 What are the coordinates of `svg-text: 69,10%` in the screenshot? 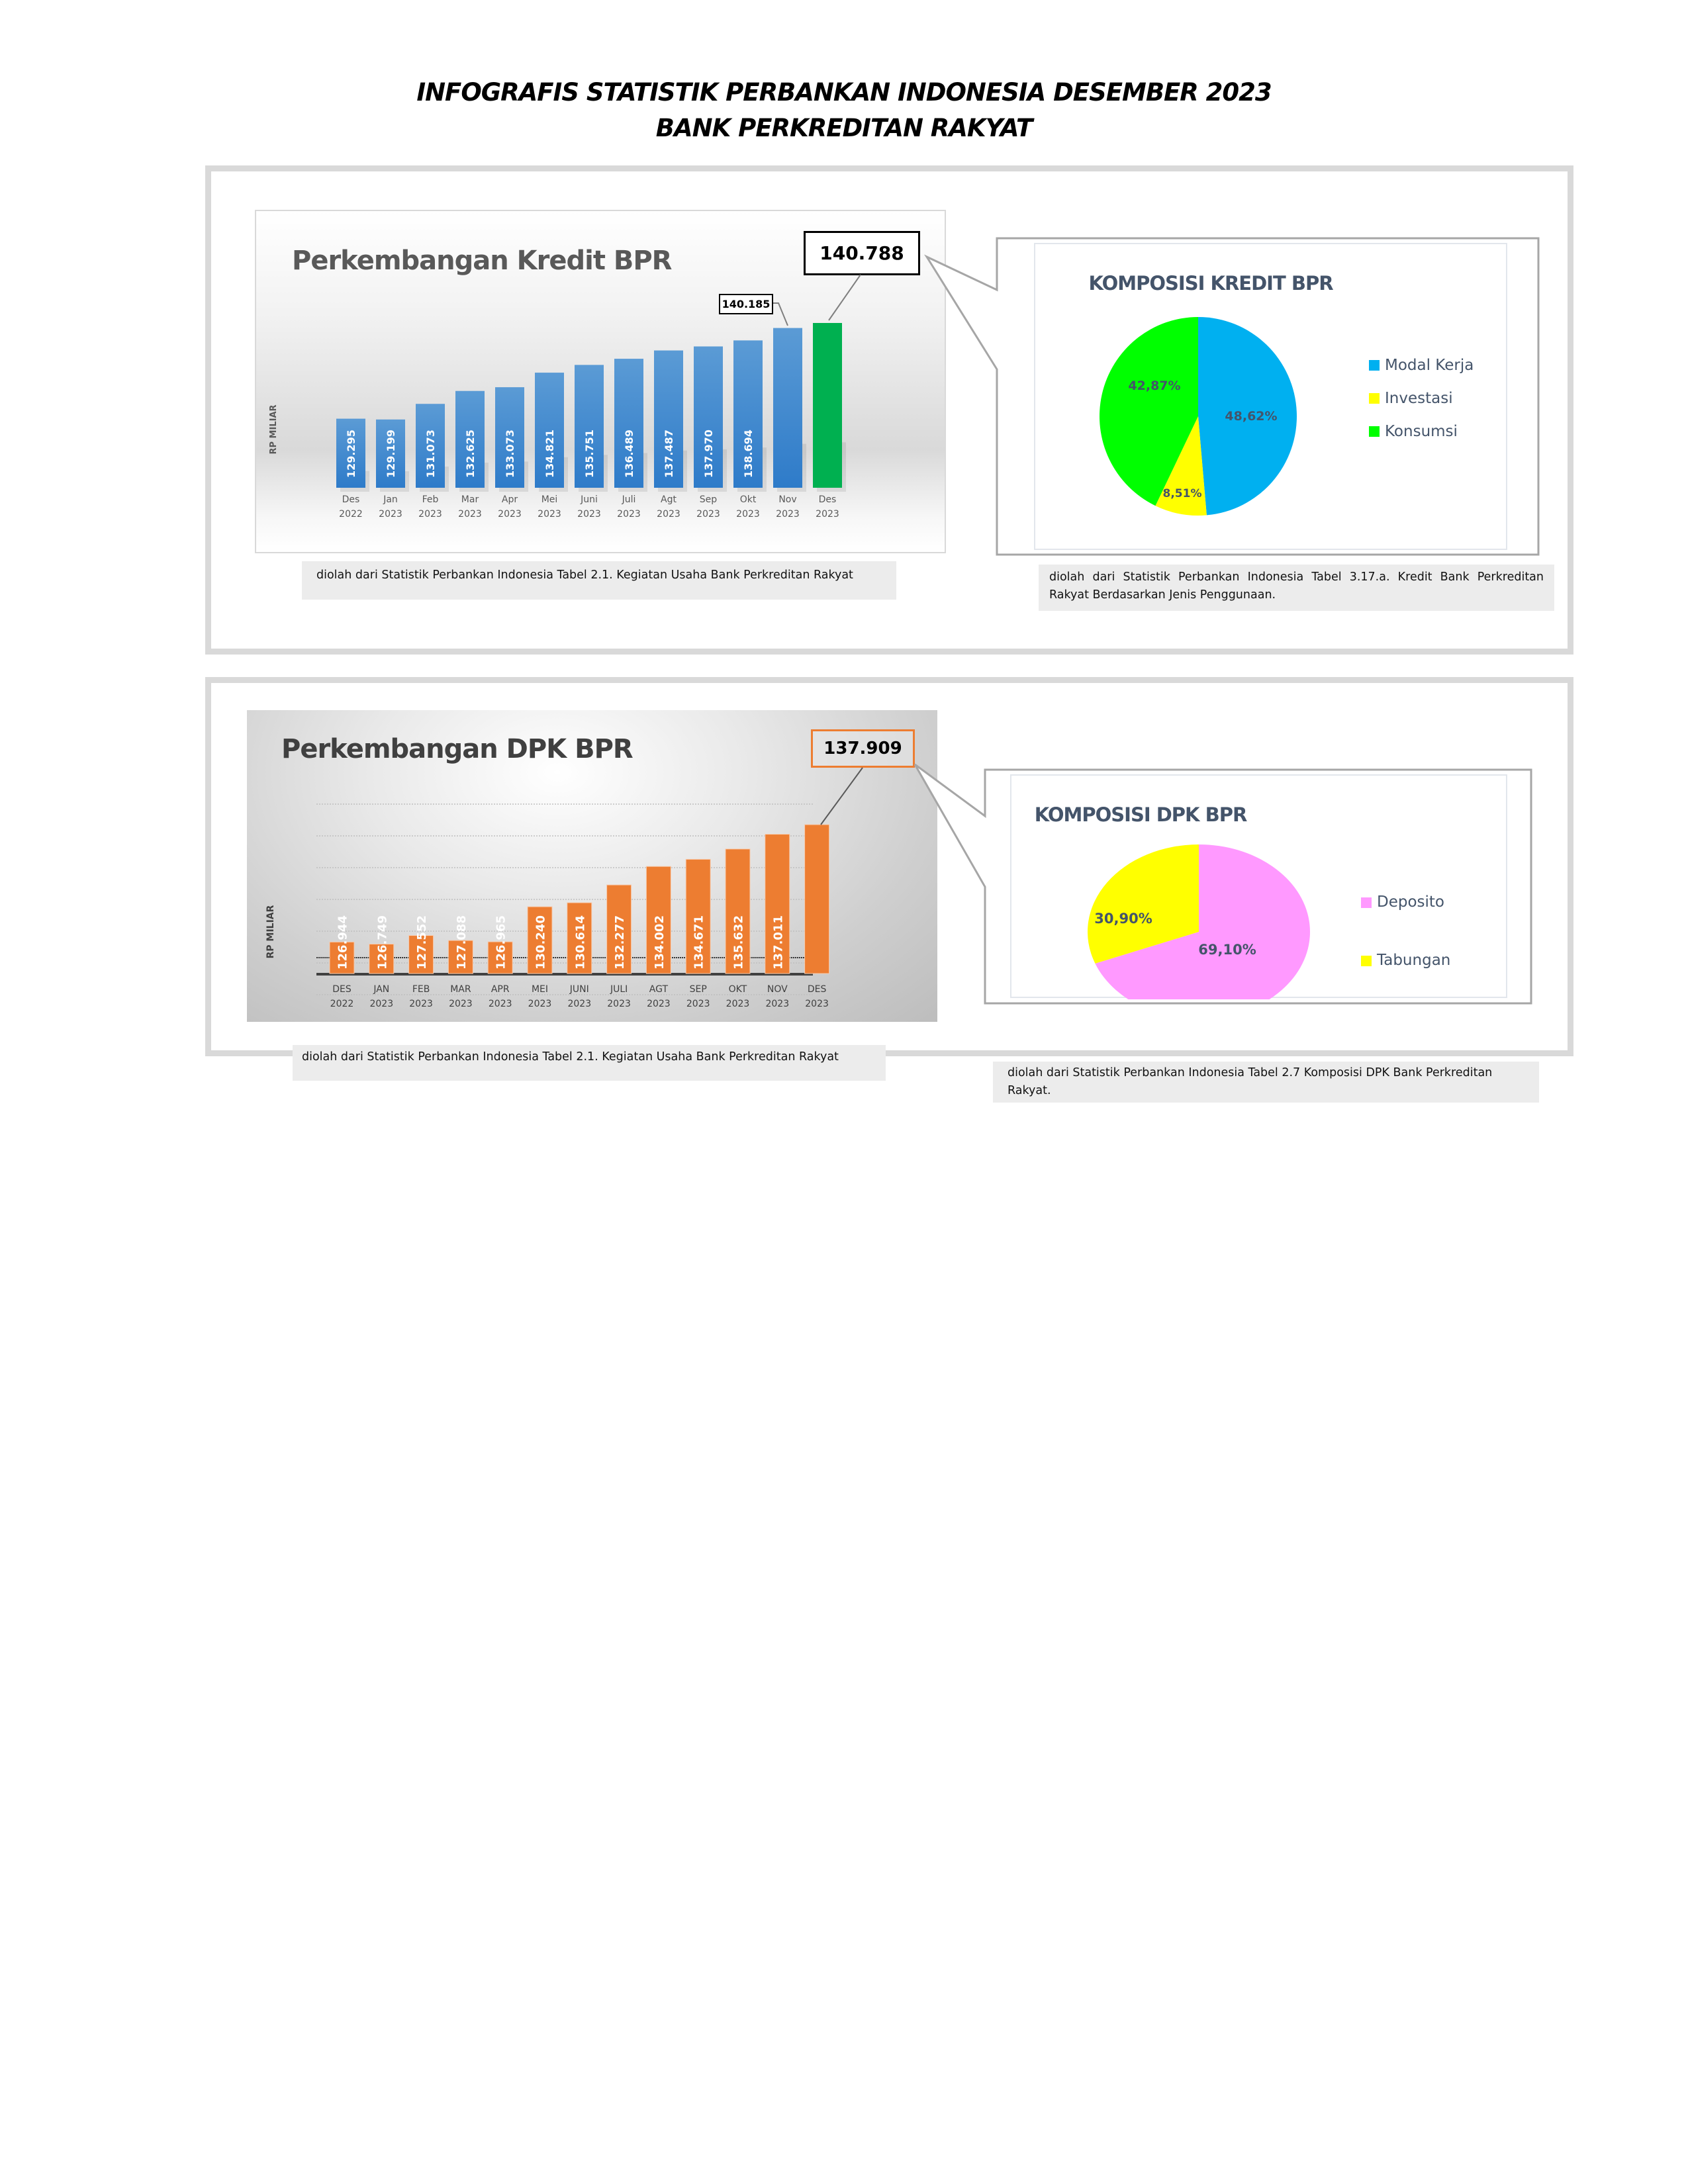 It's located at (1227, 950).